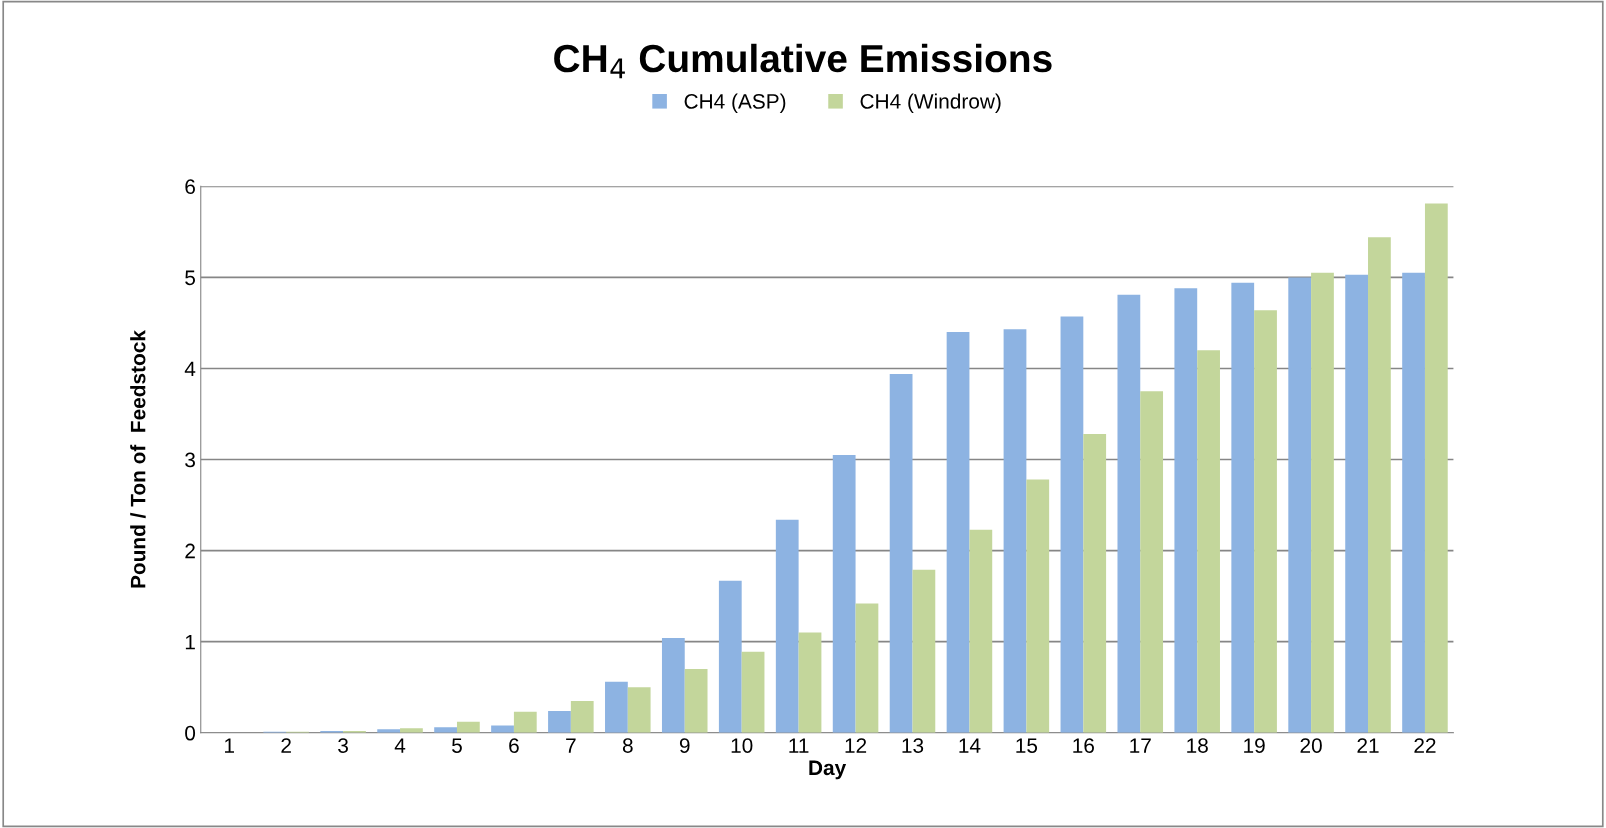 The height and width of the screenshot is (828, 1606). Describe the element at coordinates (1425, 745) in the screenshot. I see `x-tick-label: 22` at that location.